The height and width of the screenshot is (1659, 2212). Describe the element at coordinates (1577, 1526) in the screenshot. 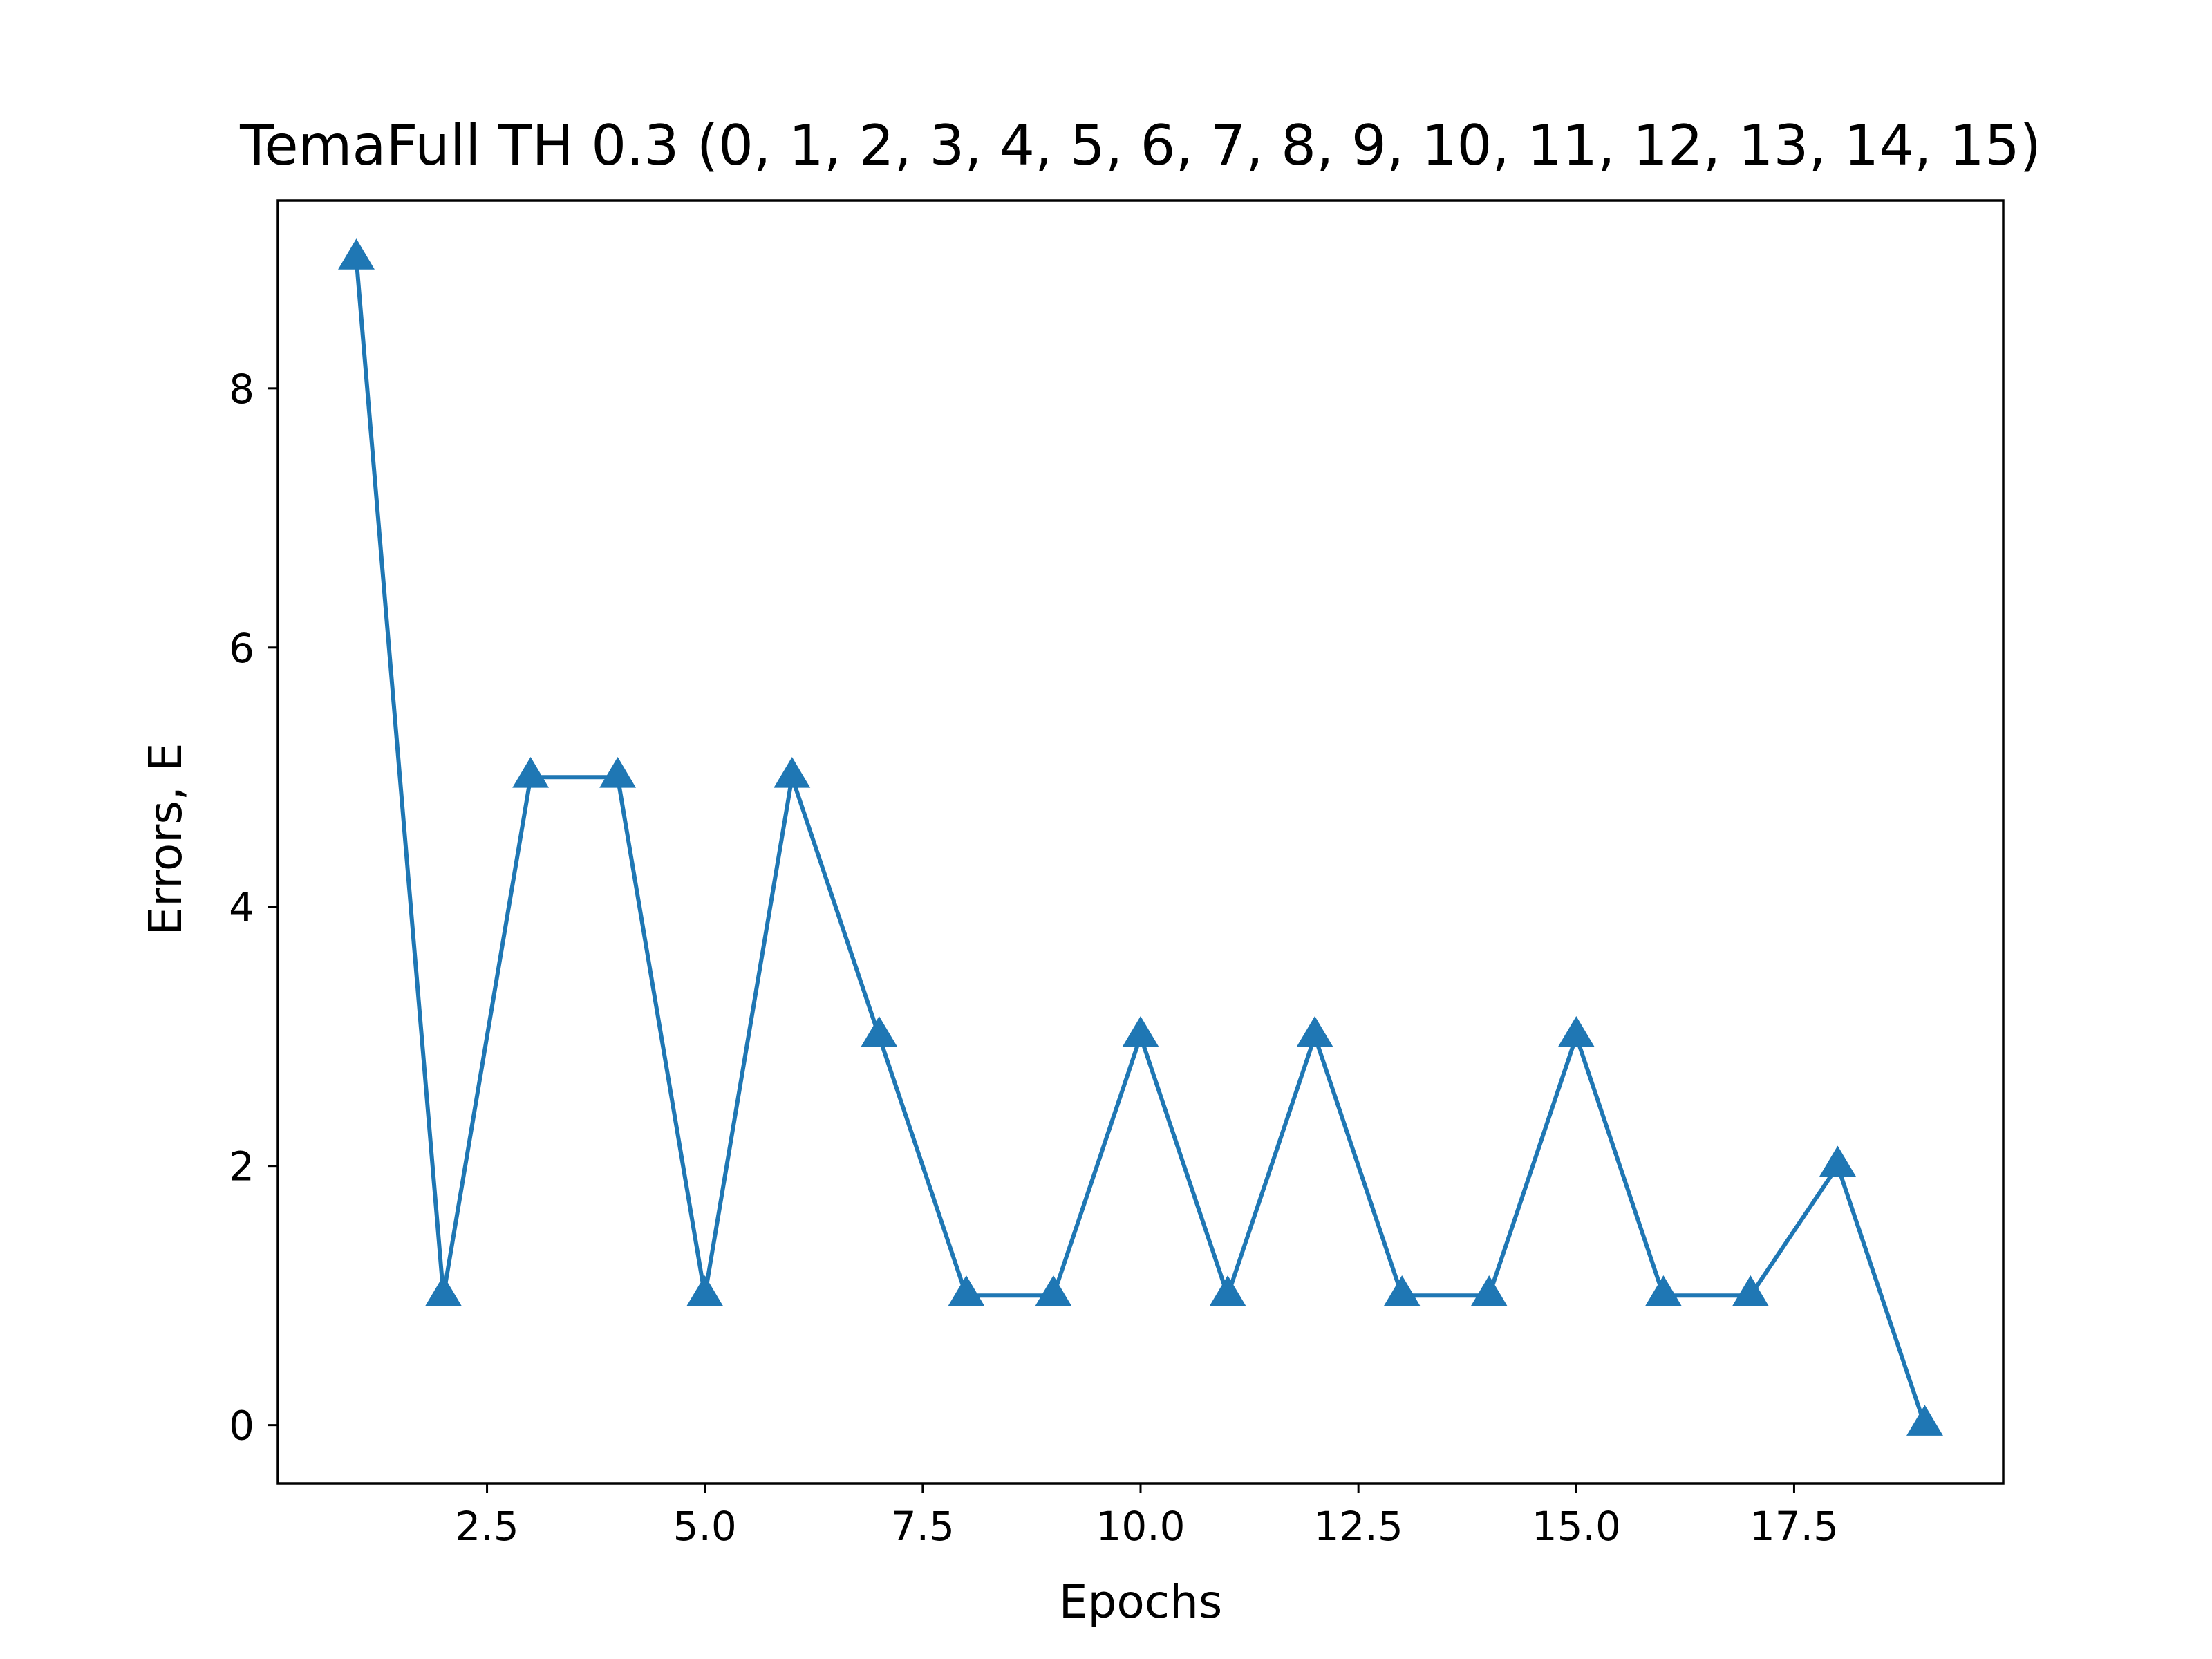

I see `x-tick-label: 15.0` at that location.